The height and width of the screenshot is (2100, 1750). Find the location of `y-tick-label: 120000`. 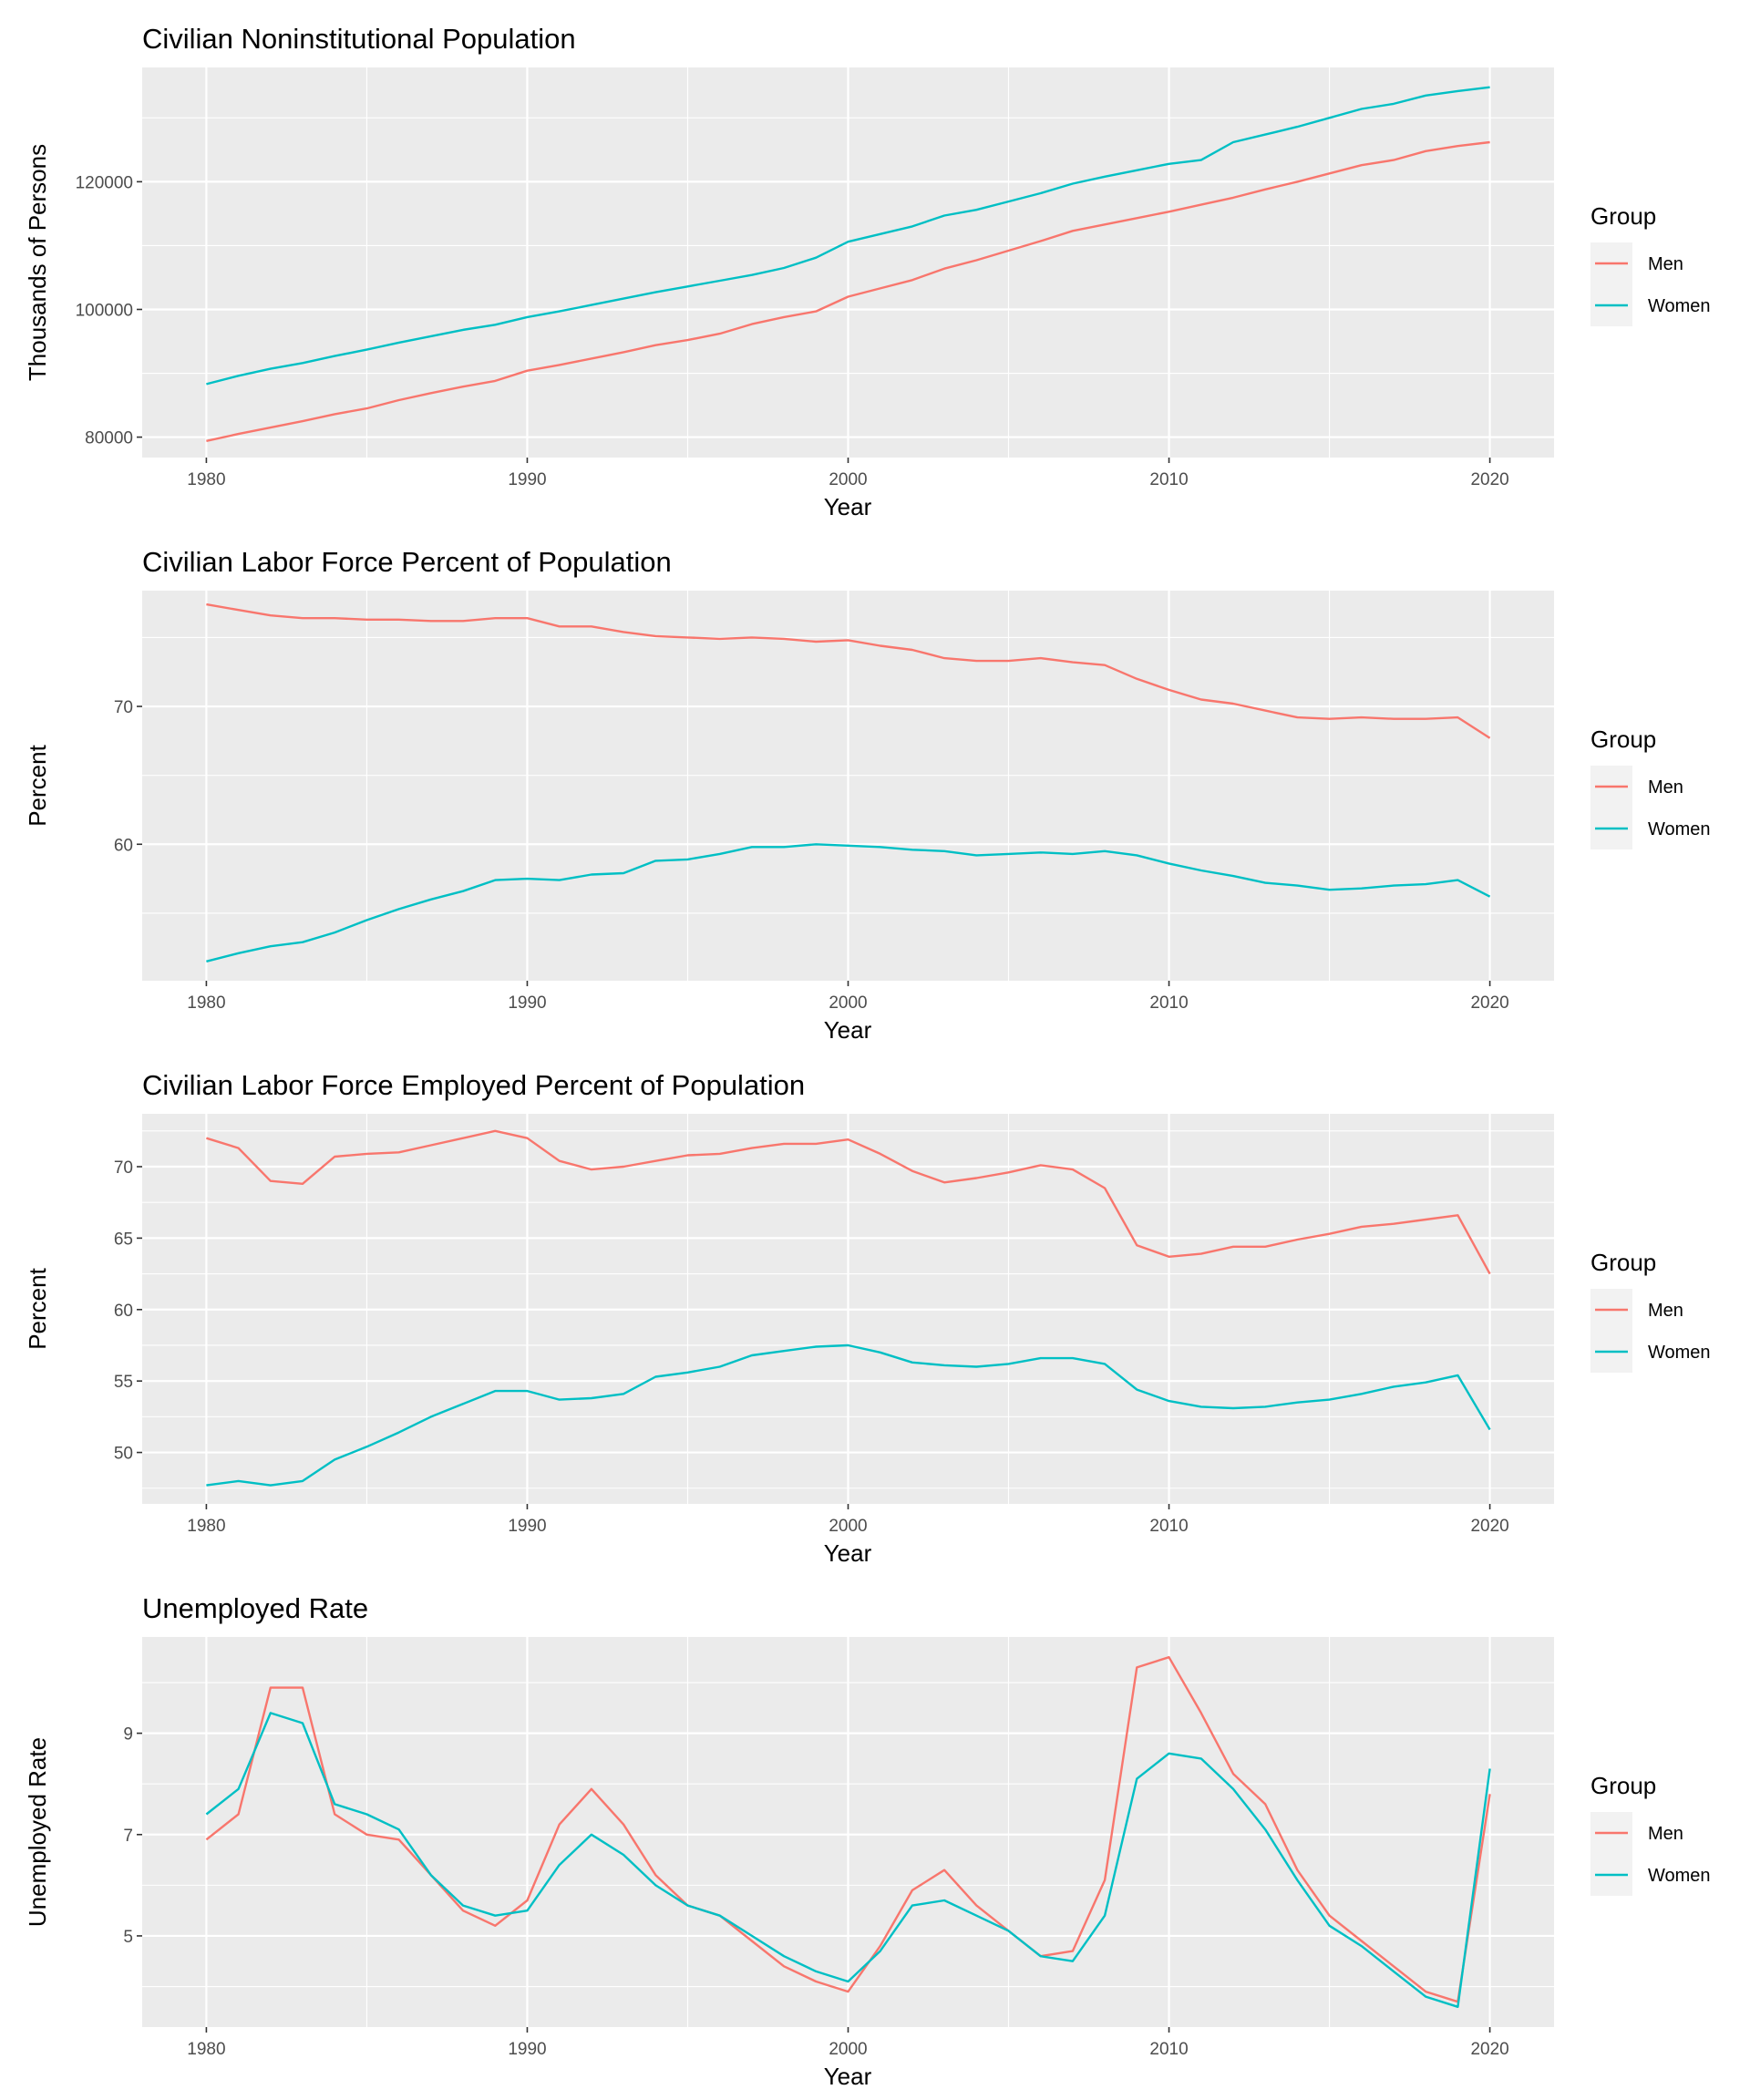

y-tick-label: 120000 is located at coordinates (105, 182).